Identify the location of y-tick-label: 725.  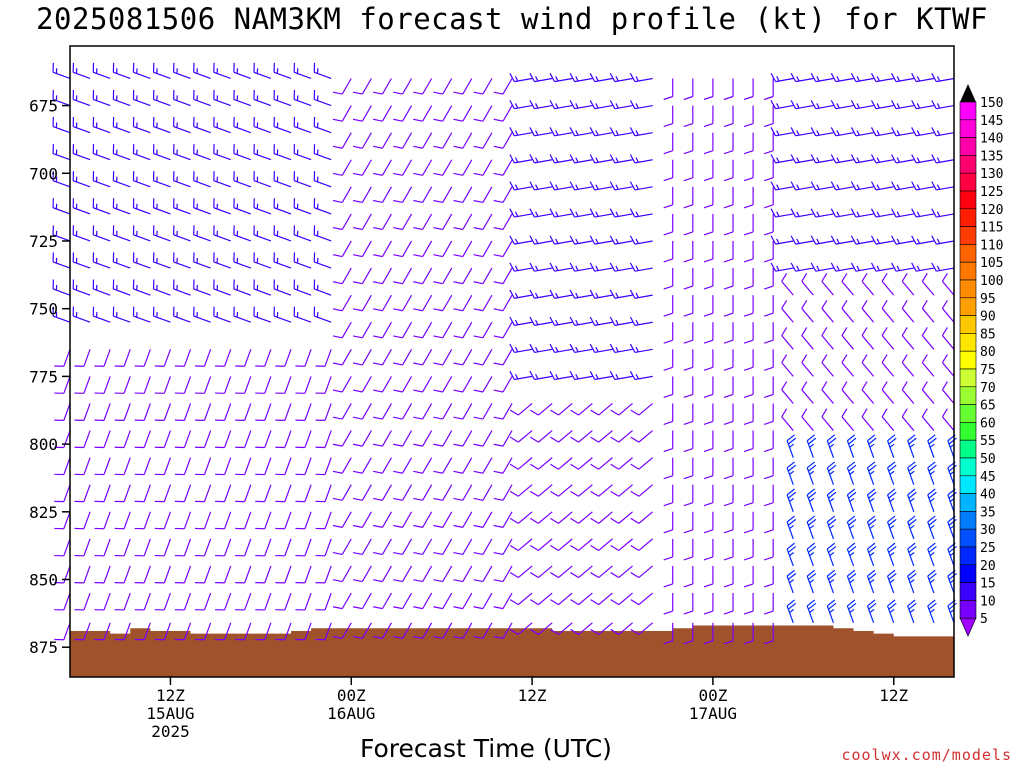
(43, 241).